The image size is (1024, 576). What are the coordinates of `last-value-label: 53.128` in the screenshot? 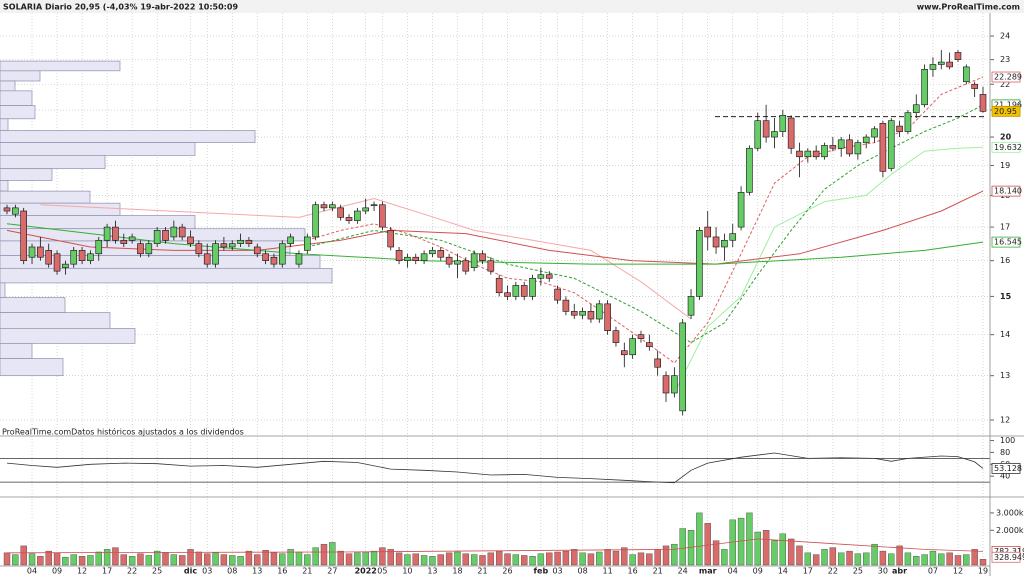 It's located at (1008, 468).